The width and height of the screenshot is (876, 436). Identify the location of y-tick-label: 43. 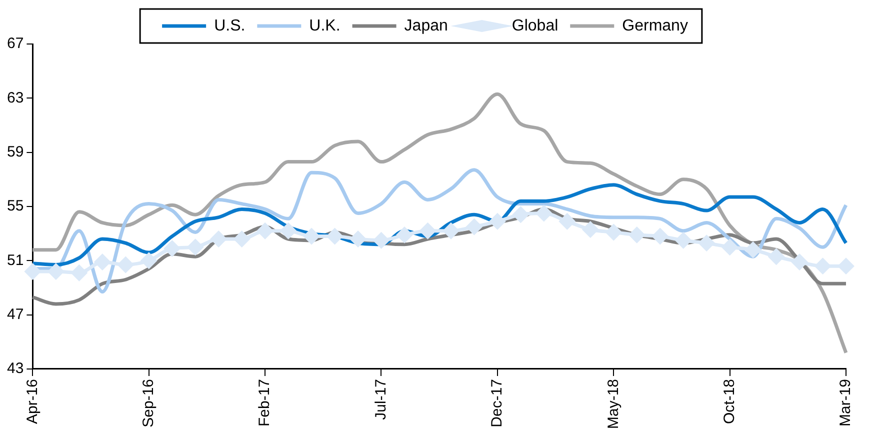
(15, 369).